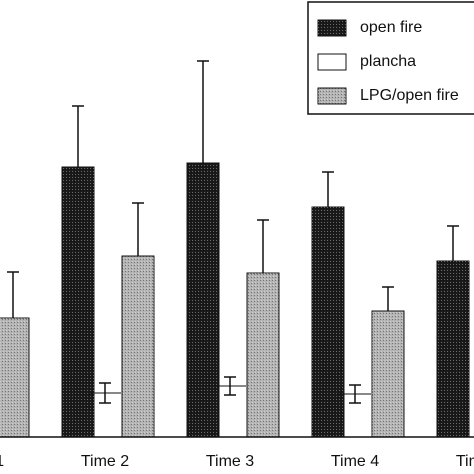 The height and width of the screenshot is (474, 474). I want to click on legend-label: LPG/open fire, so click(409, 95).